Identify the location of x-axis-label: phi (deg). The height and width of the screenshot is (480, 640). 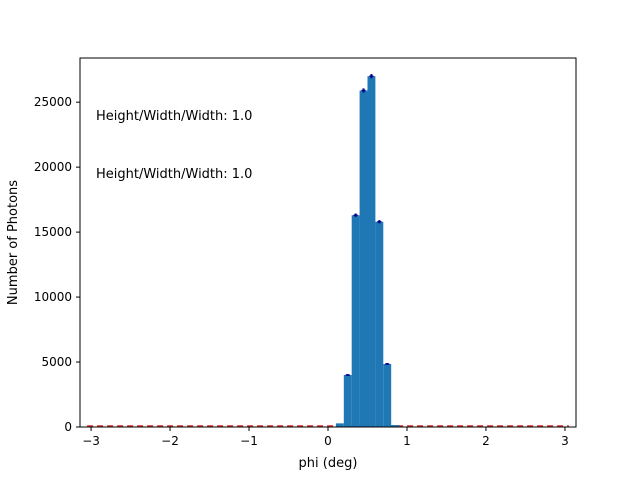
(328, 463).